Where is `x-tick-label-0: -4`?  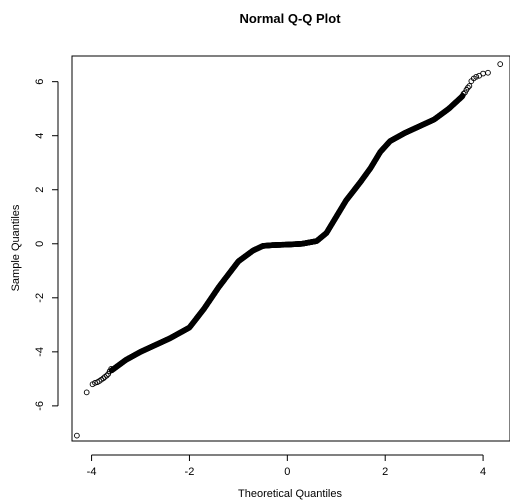 x-tick-label-0: -4 is located at coordinates (92, 472).